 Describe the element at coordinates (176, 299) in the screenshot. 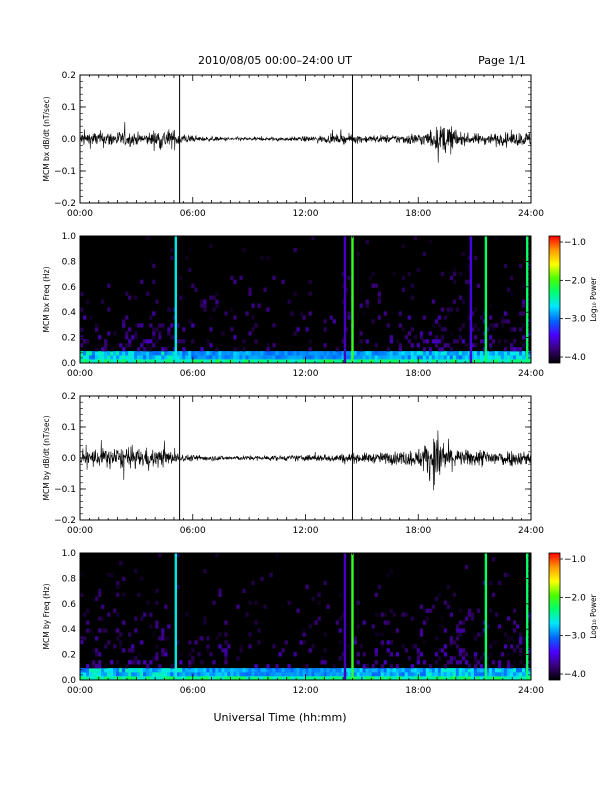

I see `spectrogram-burst-line` at that location.